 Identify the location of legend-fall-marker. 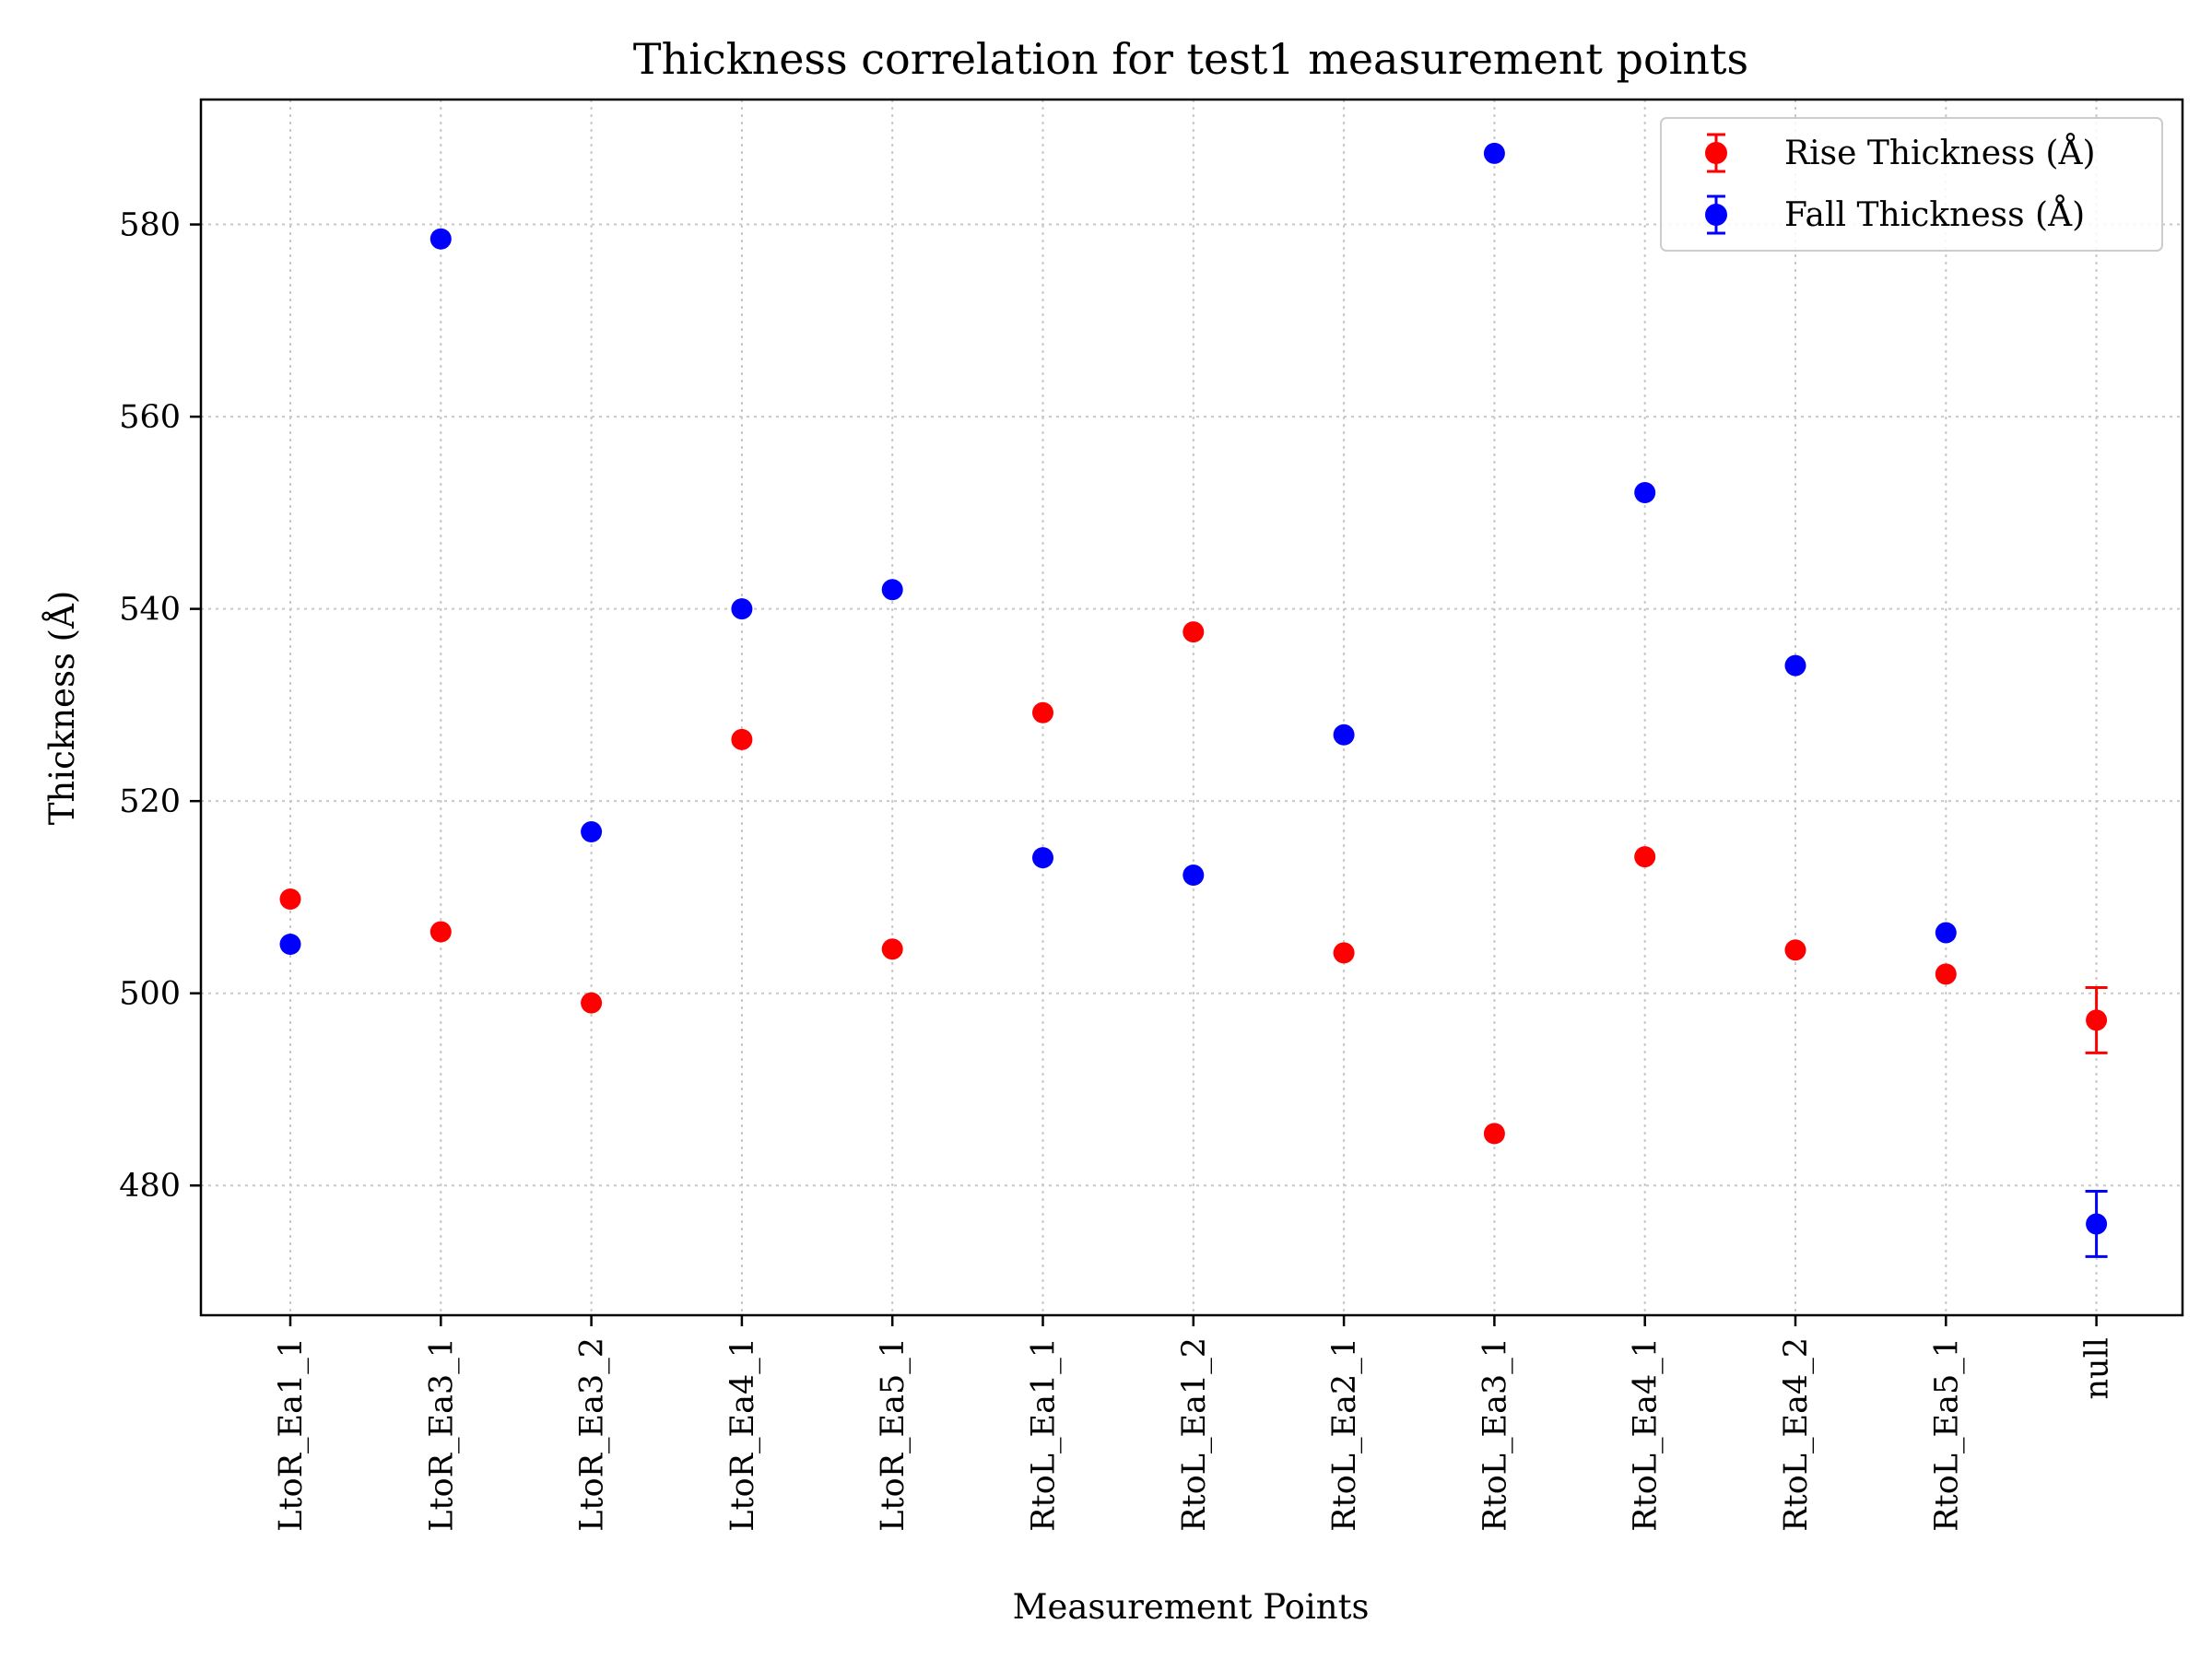
(1716, 215).